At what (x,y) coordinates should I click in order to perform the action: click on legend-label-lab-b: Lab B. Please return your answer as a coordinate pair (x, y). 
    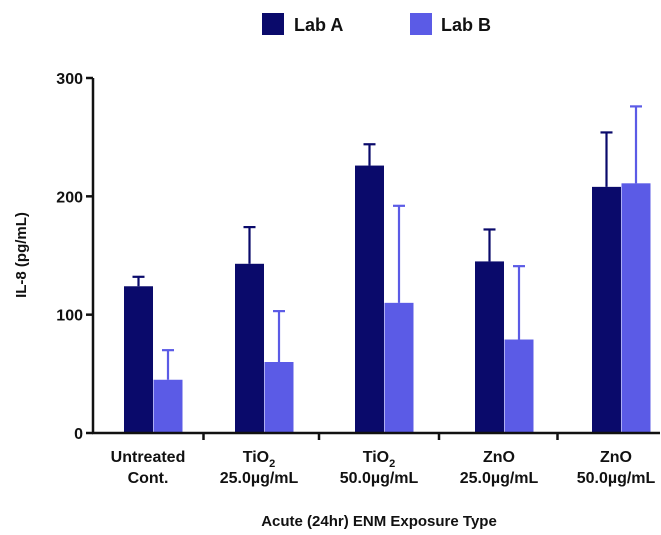
    Looking at the image, I should click on (466, 25).